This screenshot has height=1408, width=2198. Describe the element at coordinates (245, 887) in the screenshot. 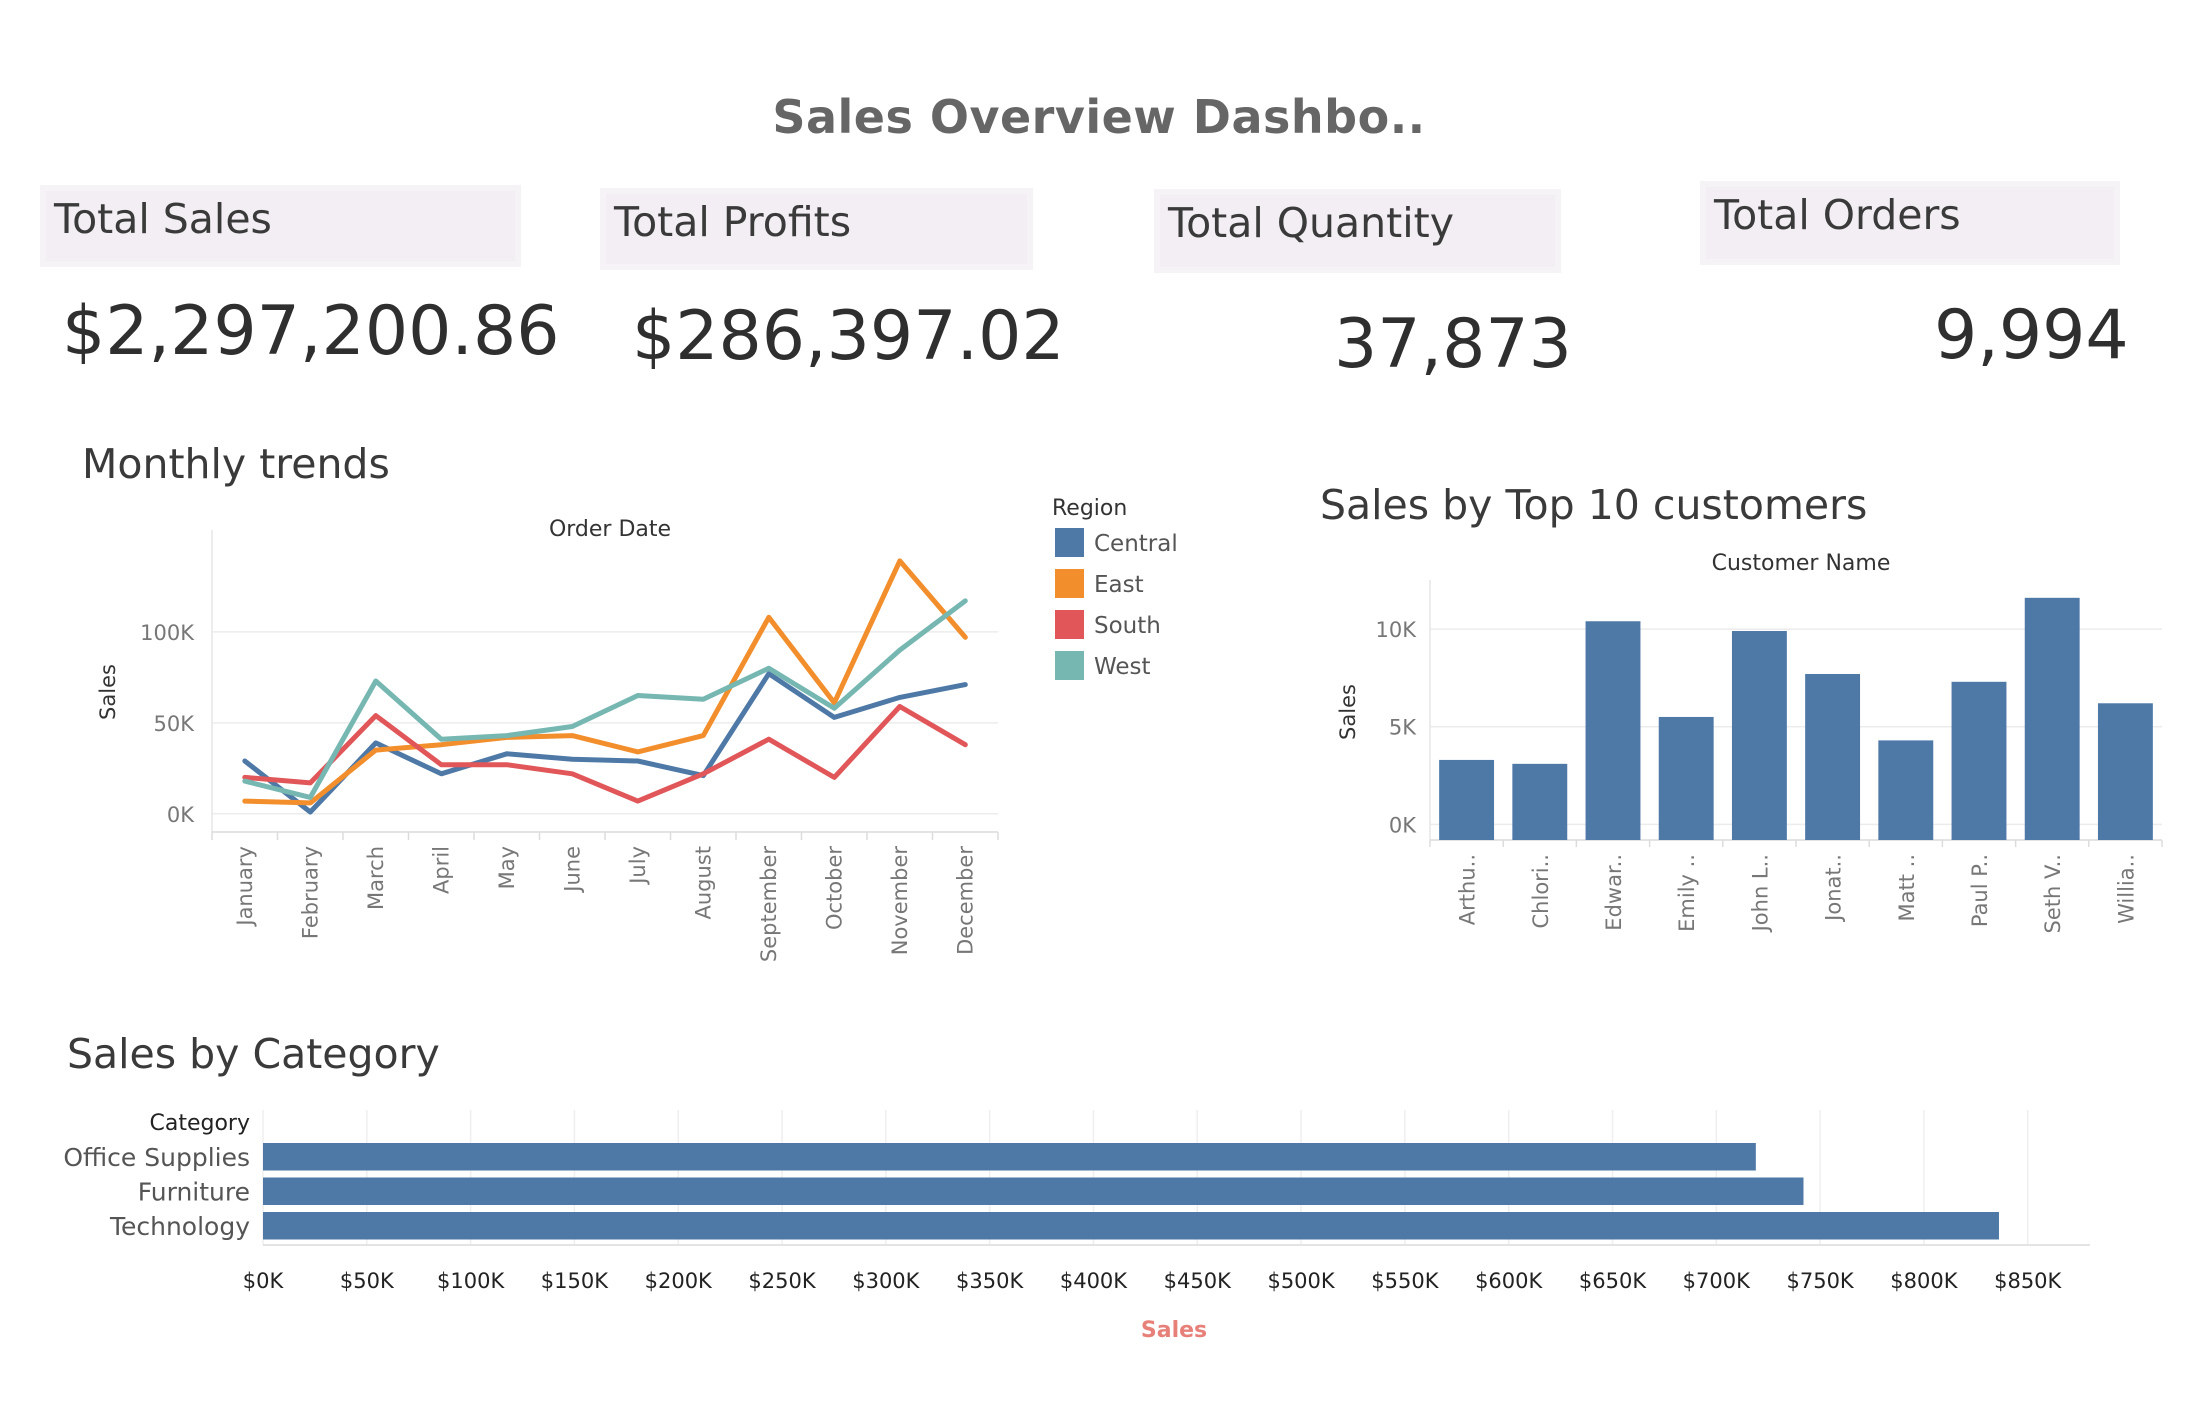

I see `line-x-tick-label: January` at that location.